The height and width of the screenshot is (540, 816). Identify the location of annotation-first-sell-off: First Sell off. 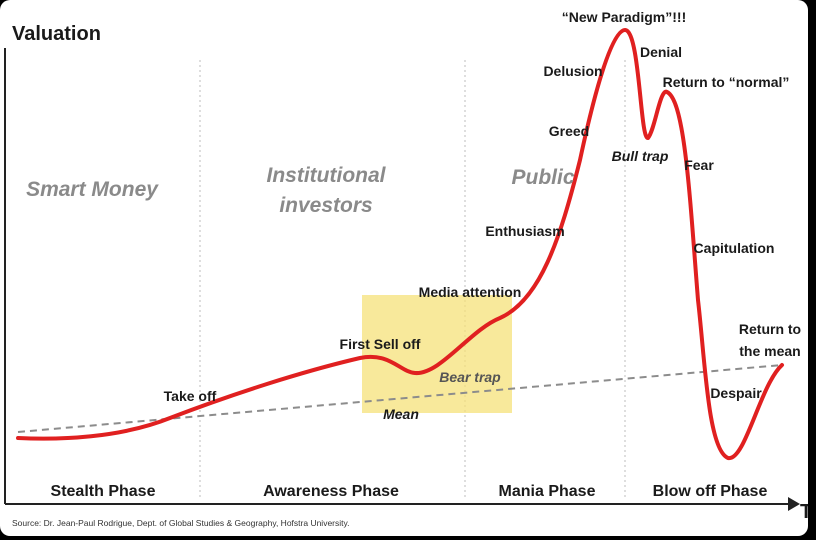
(380, 344).